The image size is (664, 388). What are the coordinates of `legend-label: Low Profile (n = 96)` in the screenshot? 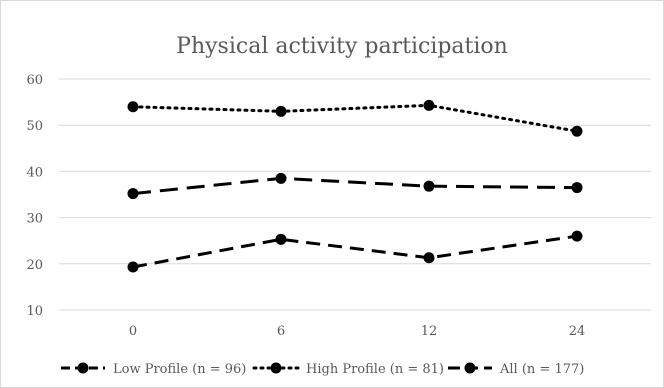 It's located at (179, 369).